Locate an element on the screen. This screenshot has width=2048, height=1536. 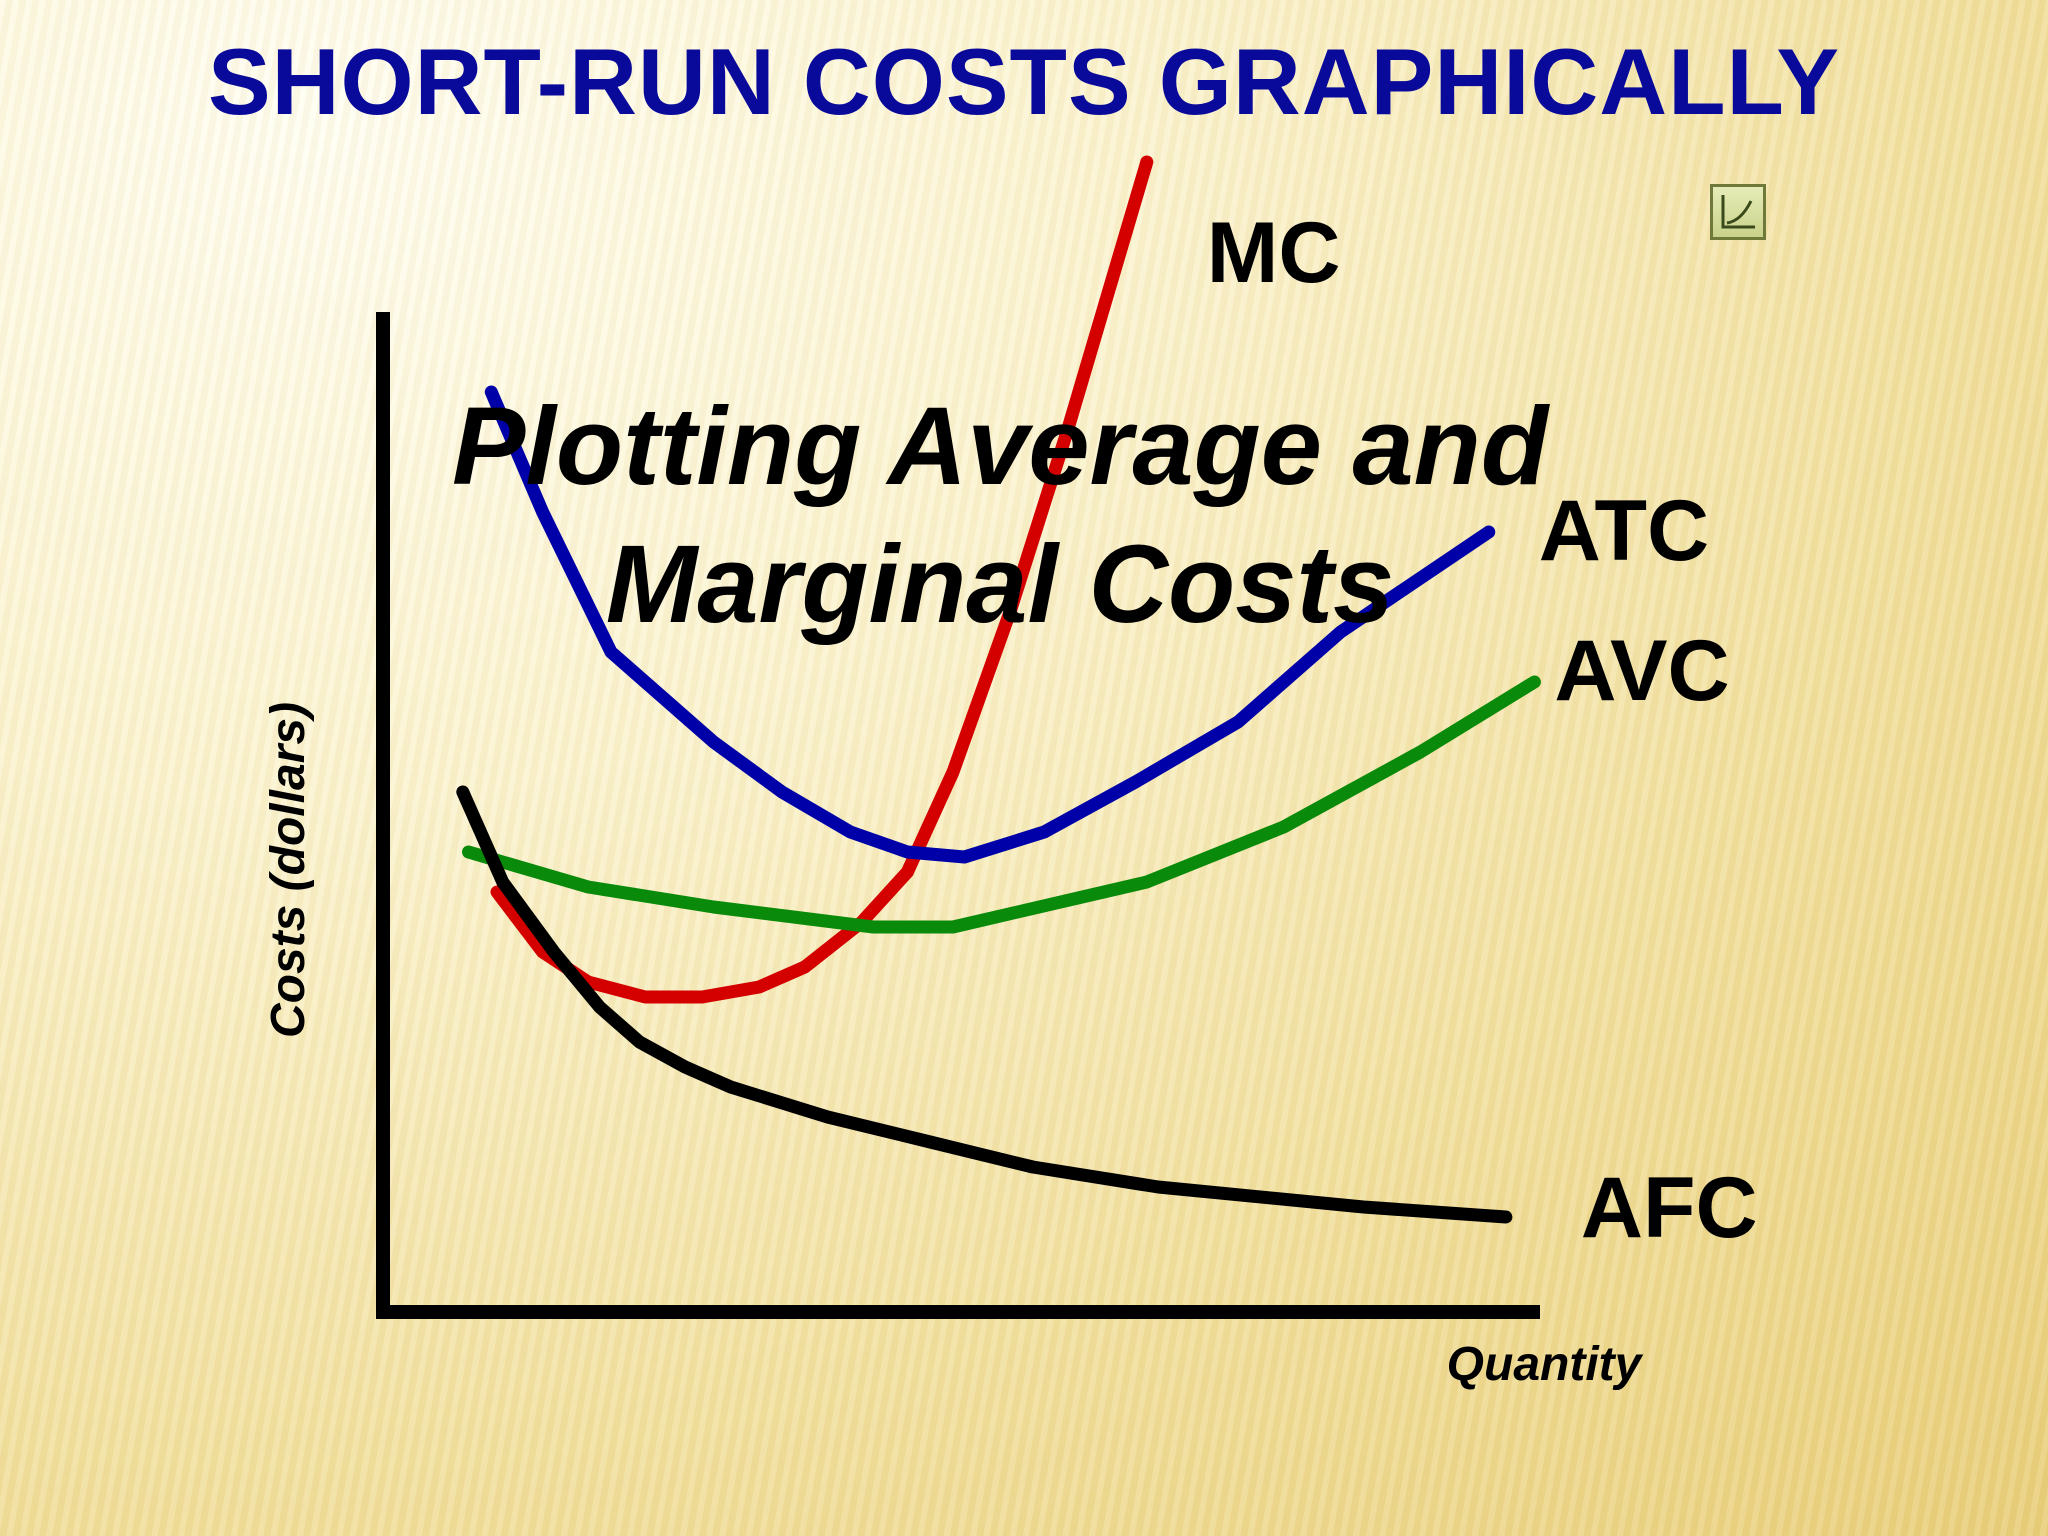
overlay-line-1: Plotting Average and is located at coordinates (1001, 446).